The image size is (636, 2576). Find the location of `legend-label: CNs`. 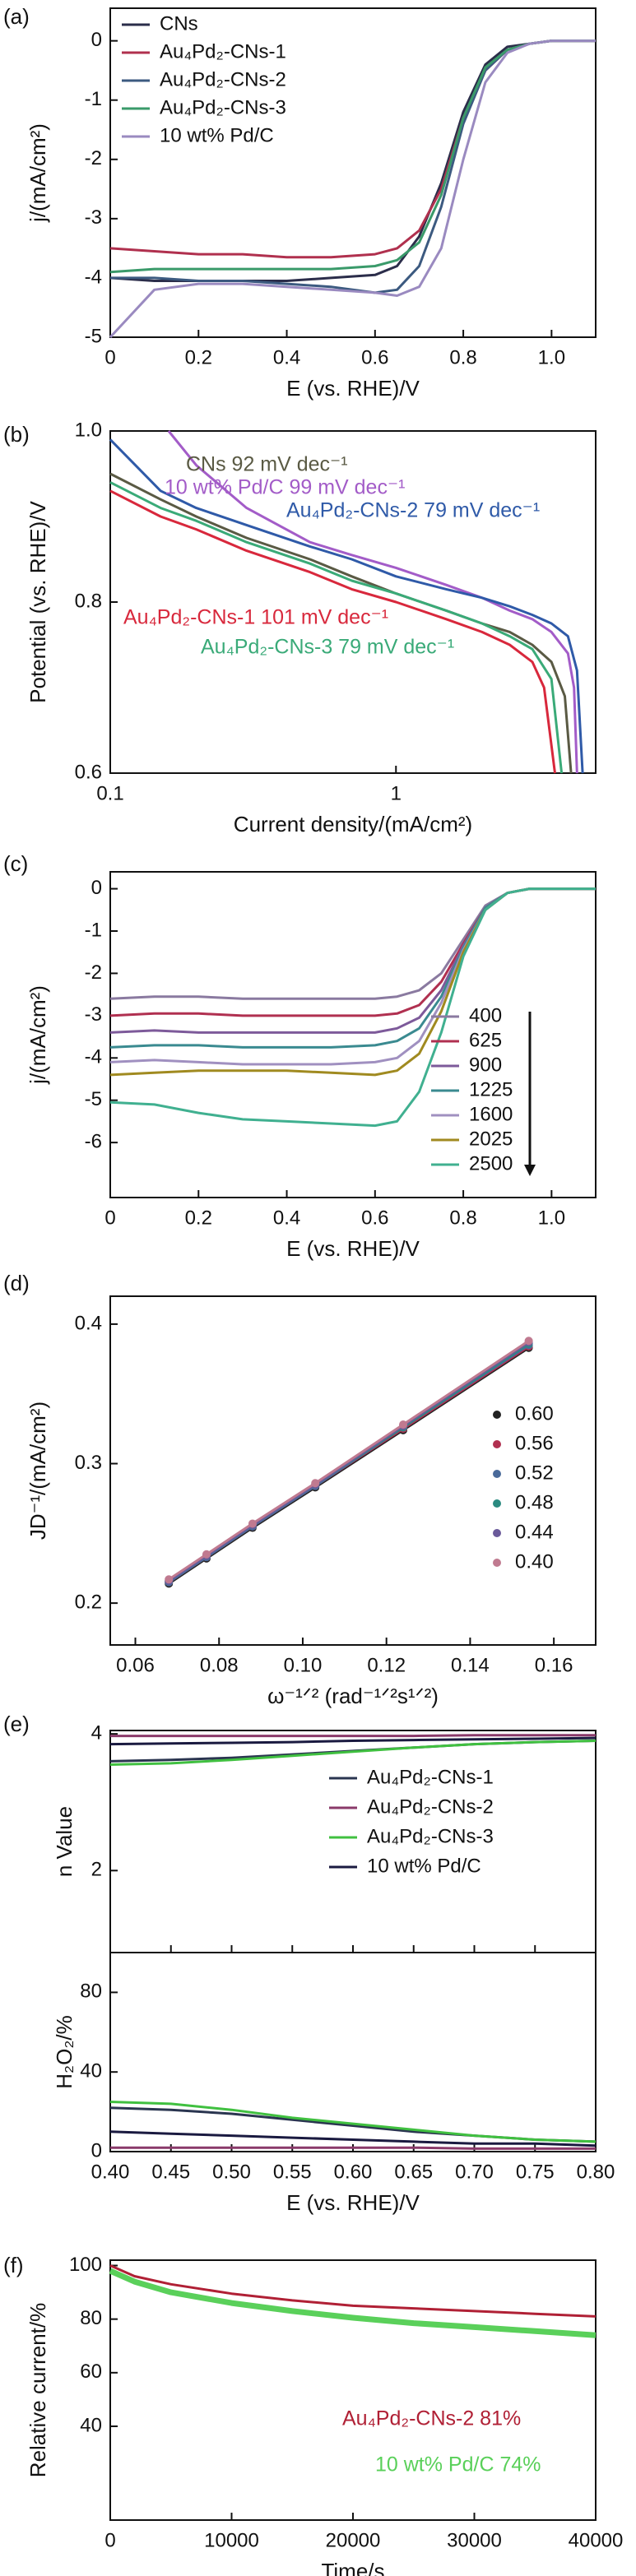

legend-label: CNs is located at coordinates (179, 24).